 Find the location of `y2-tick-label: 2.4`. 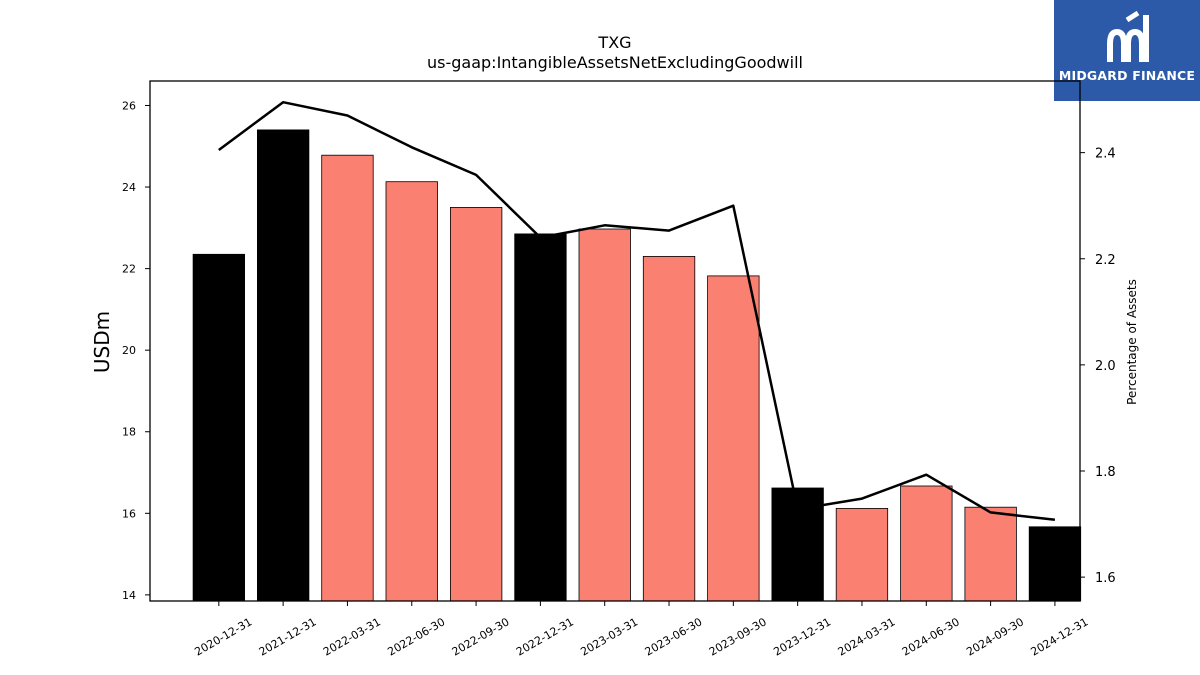

y2-tick-label: 2.4 is located at coordinates (1105, 154).